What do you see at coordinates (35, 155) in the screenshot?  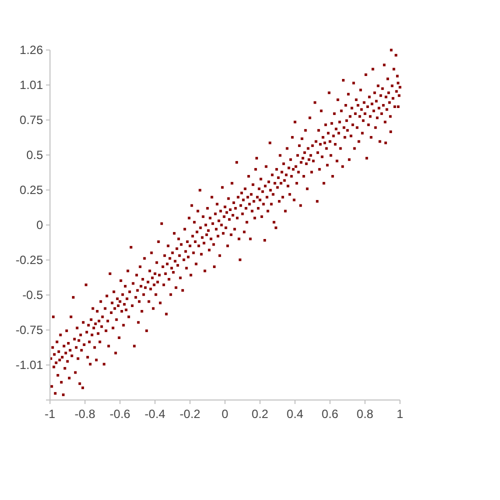 I see `y-tick-label: 0.5` at bounding box center [35, 155].